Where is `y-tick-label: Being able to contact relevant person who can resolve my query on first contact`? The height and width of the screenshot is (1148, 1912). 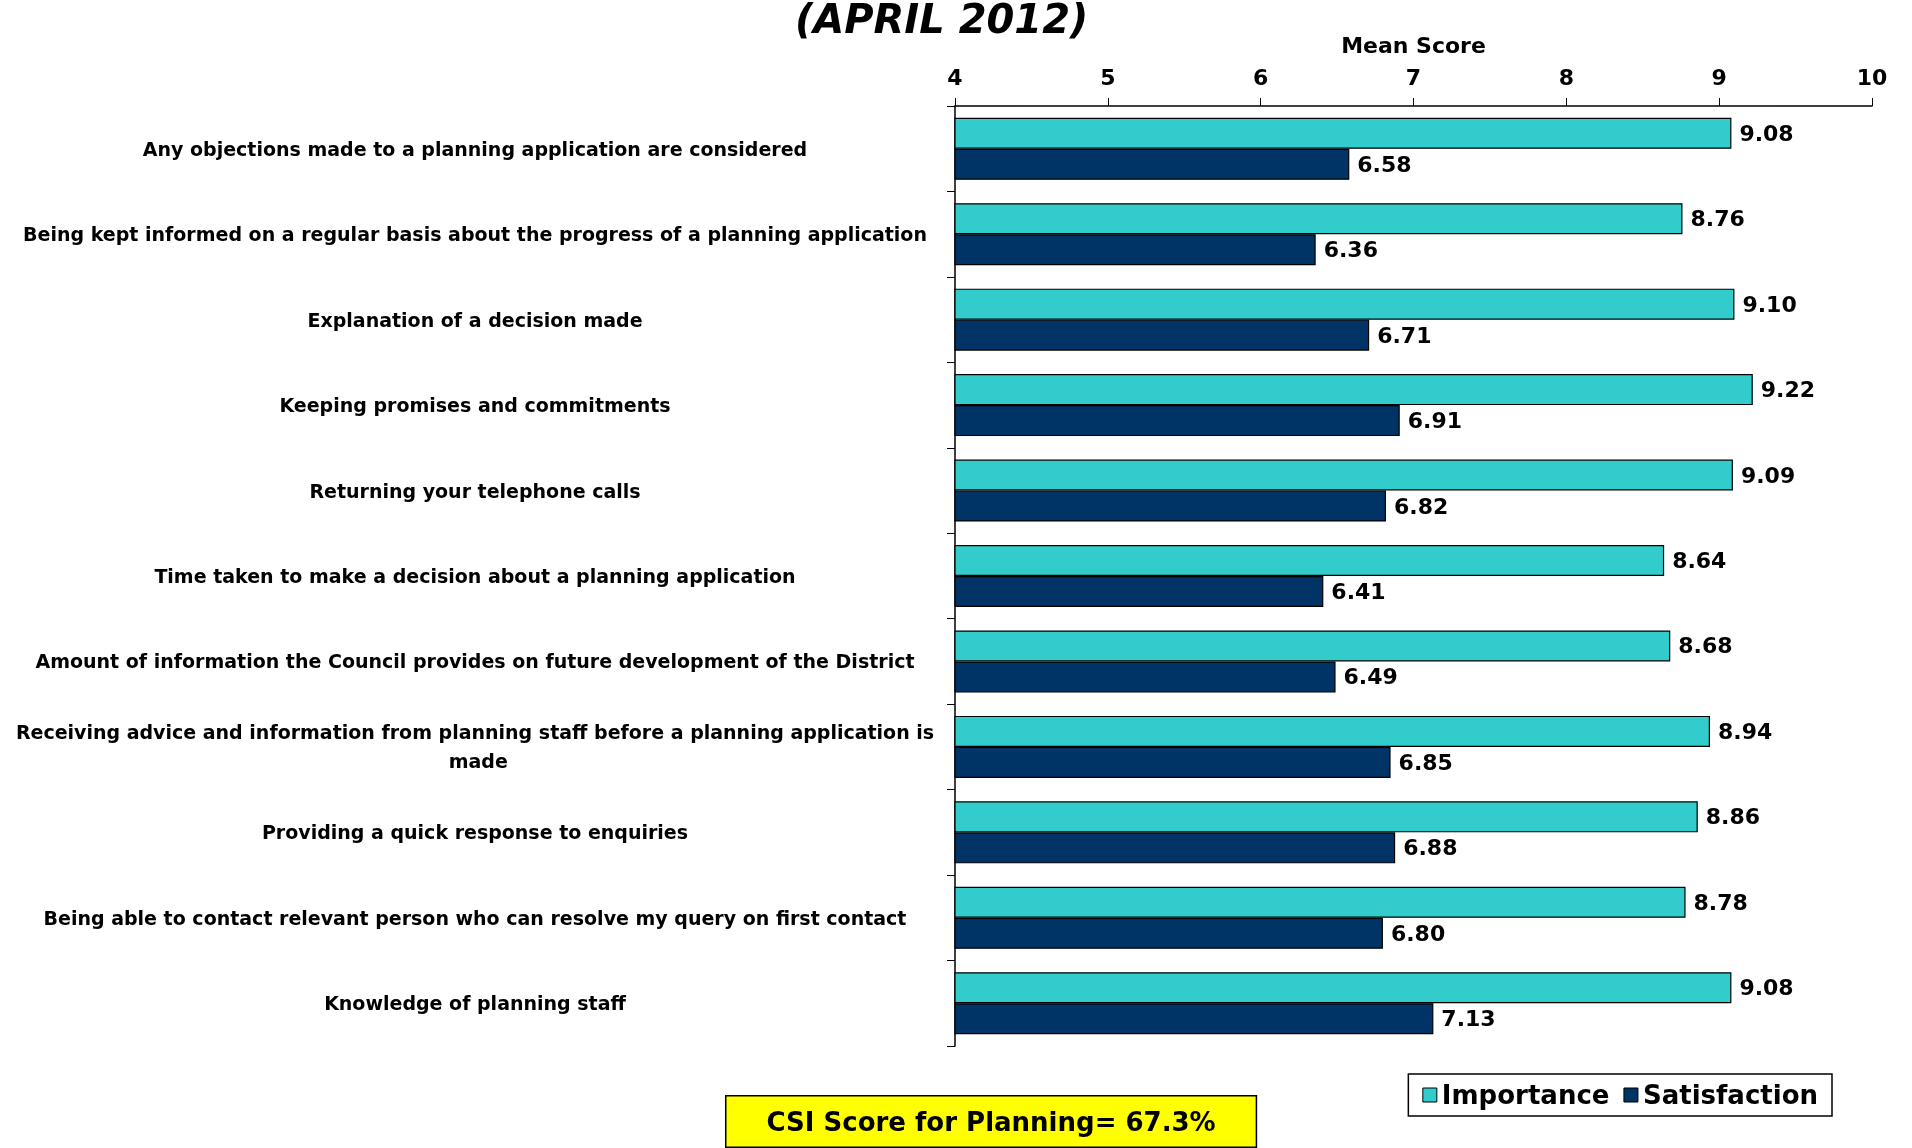 y-tick-label: Being able to contact relevant person who can resolve my query on first contact is located at coordinates (475, 917).